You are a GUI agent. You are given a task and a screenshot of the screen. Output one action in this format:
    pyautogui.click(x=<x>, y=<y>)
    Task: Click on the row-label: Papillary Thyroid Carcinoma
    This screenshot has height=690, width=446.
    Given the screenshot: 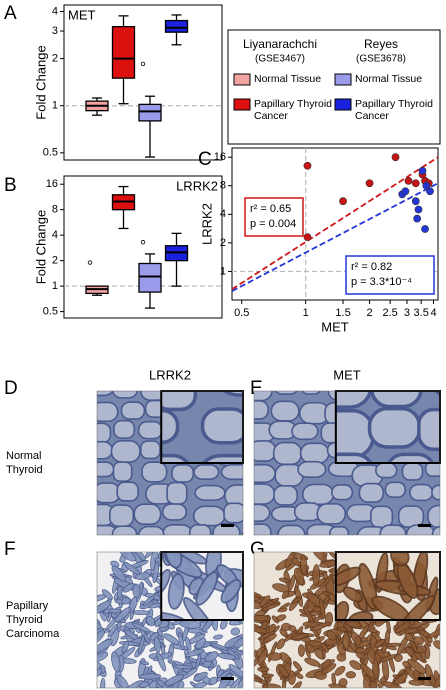 What is the action you would take?
    pyautogui.click(x=33, y=620)
    